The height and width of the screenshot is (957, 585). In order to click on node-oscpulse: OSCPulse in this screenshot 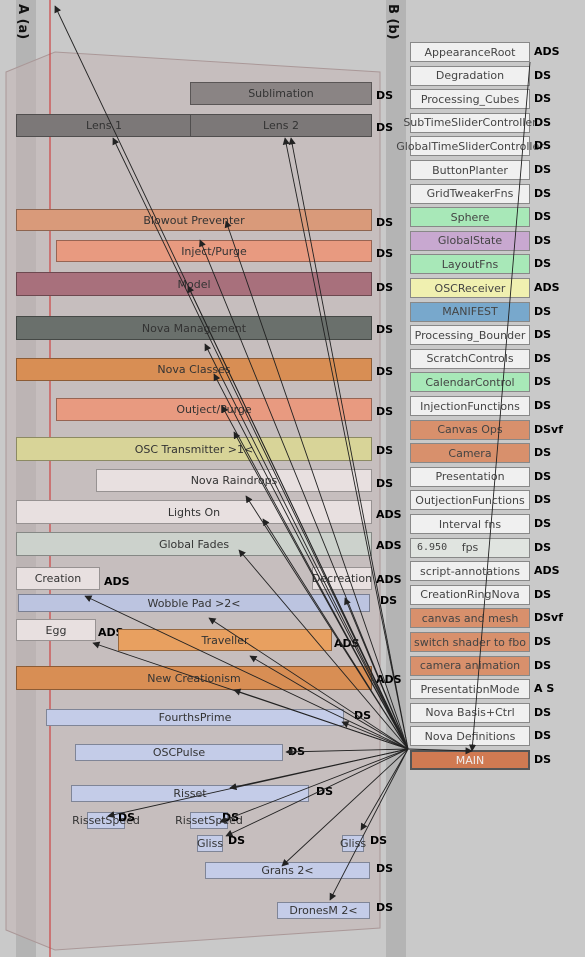, I will do `click(179, 752)`.